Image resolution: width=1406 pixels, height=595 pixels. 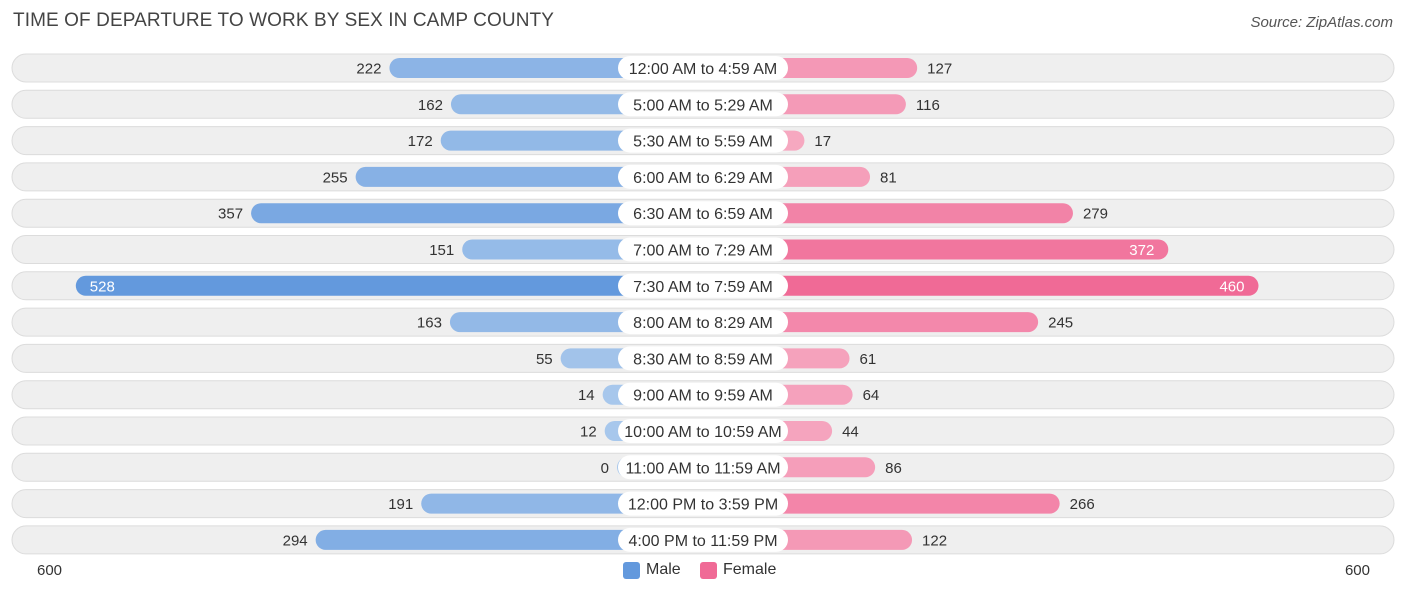 I want to click on male-value-label: 172, so click(x=420, y=141).